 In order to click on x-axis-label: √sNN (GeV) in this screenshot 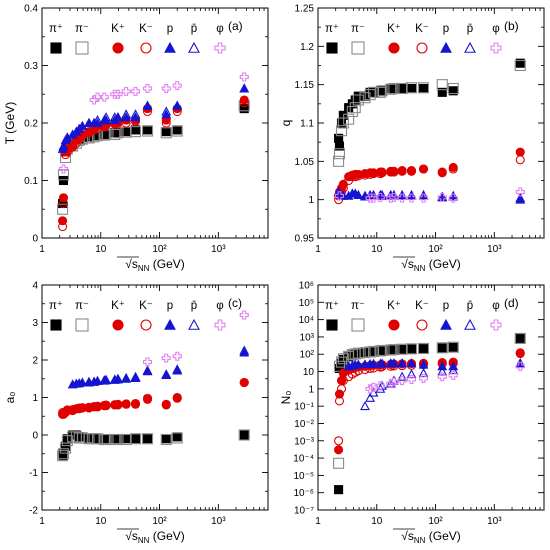, I will do `click(431, 537)`.